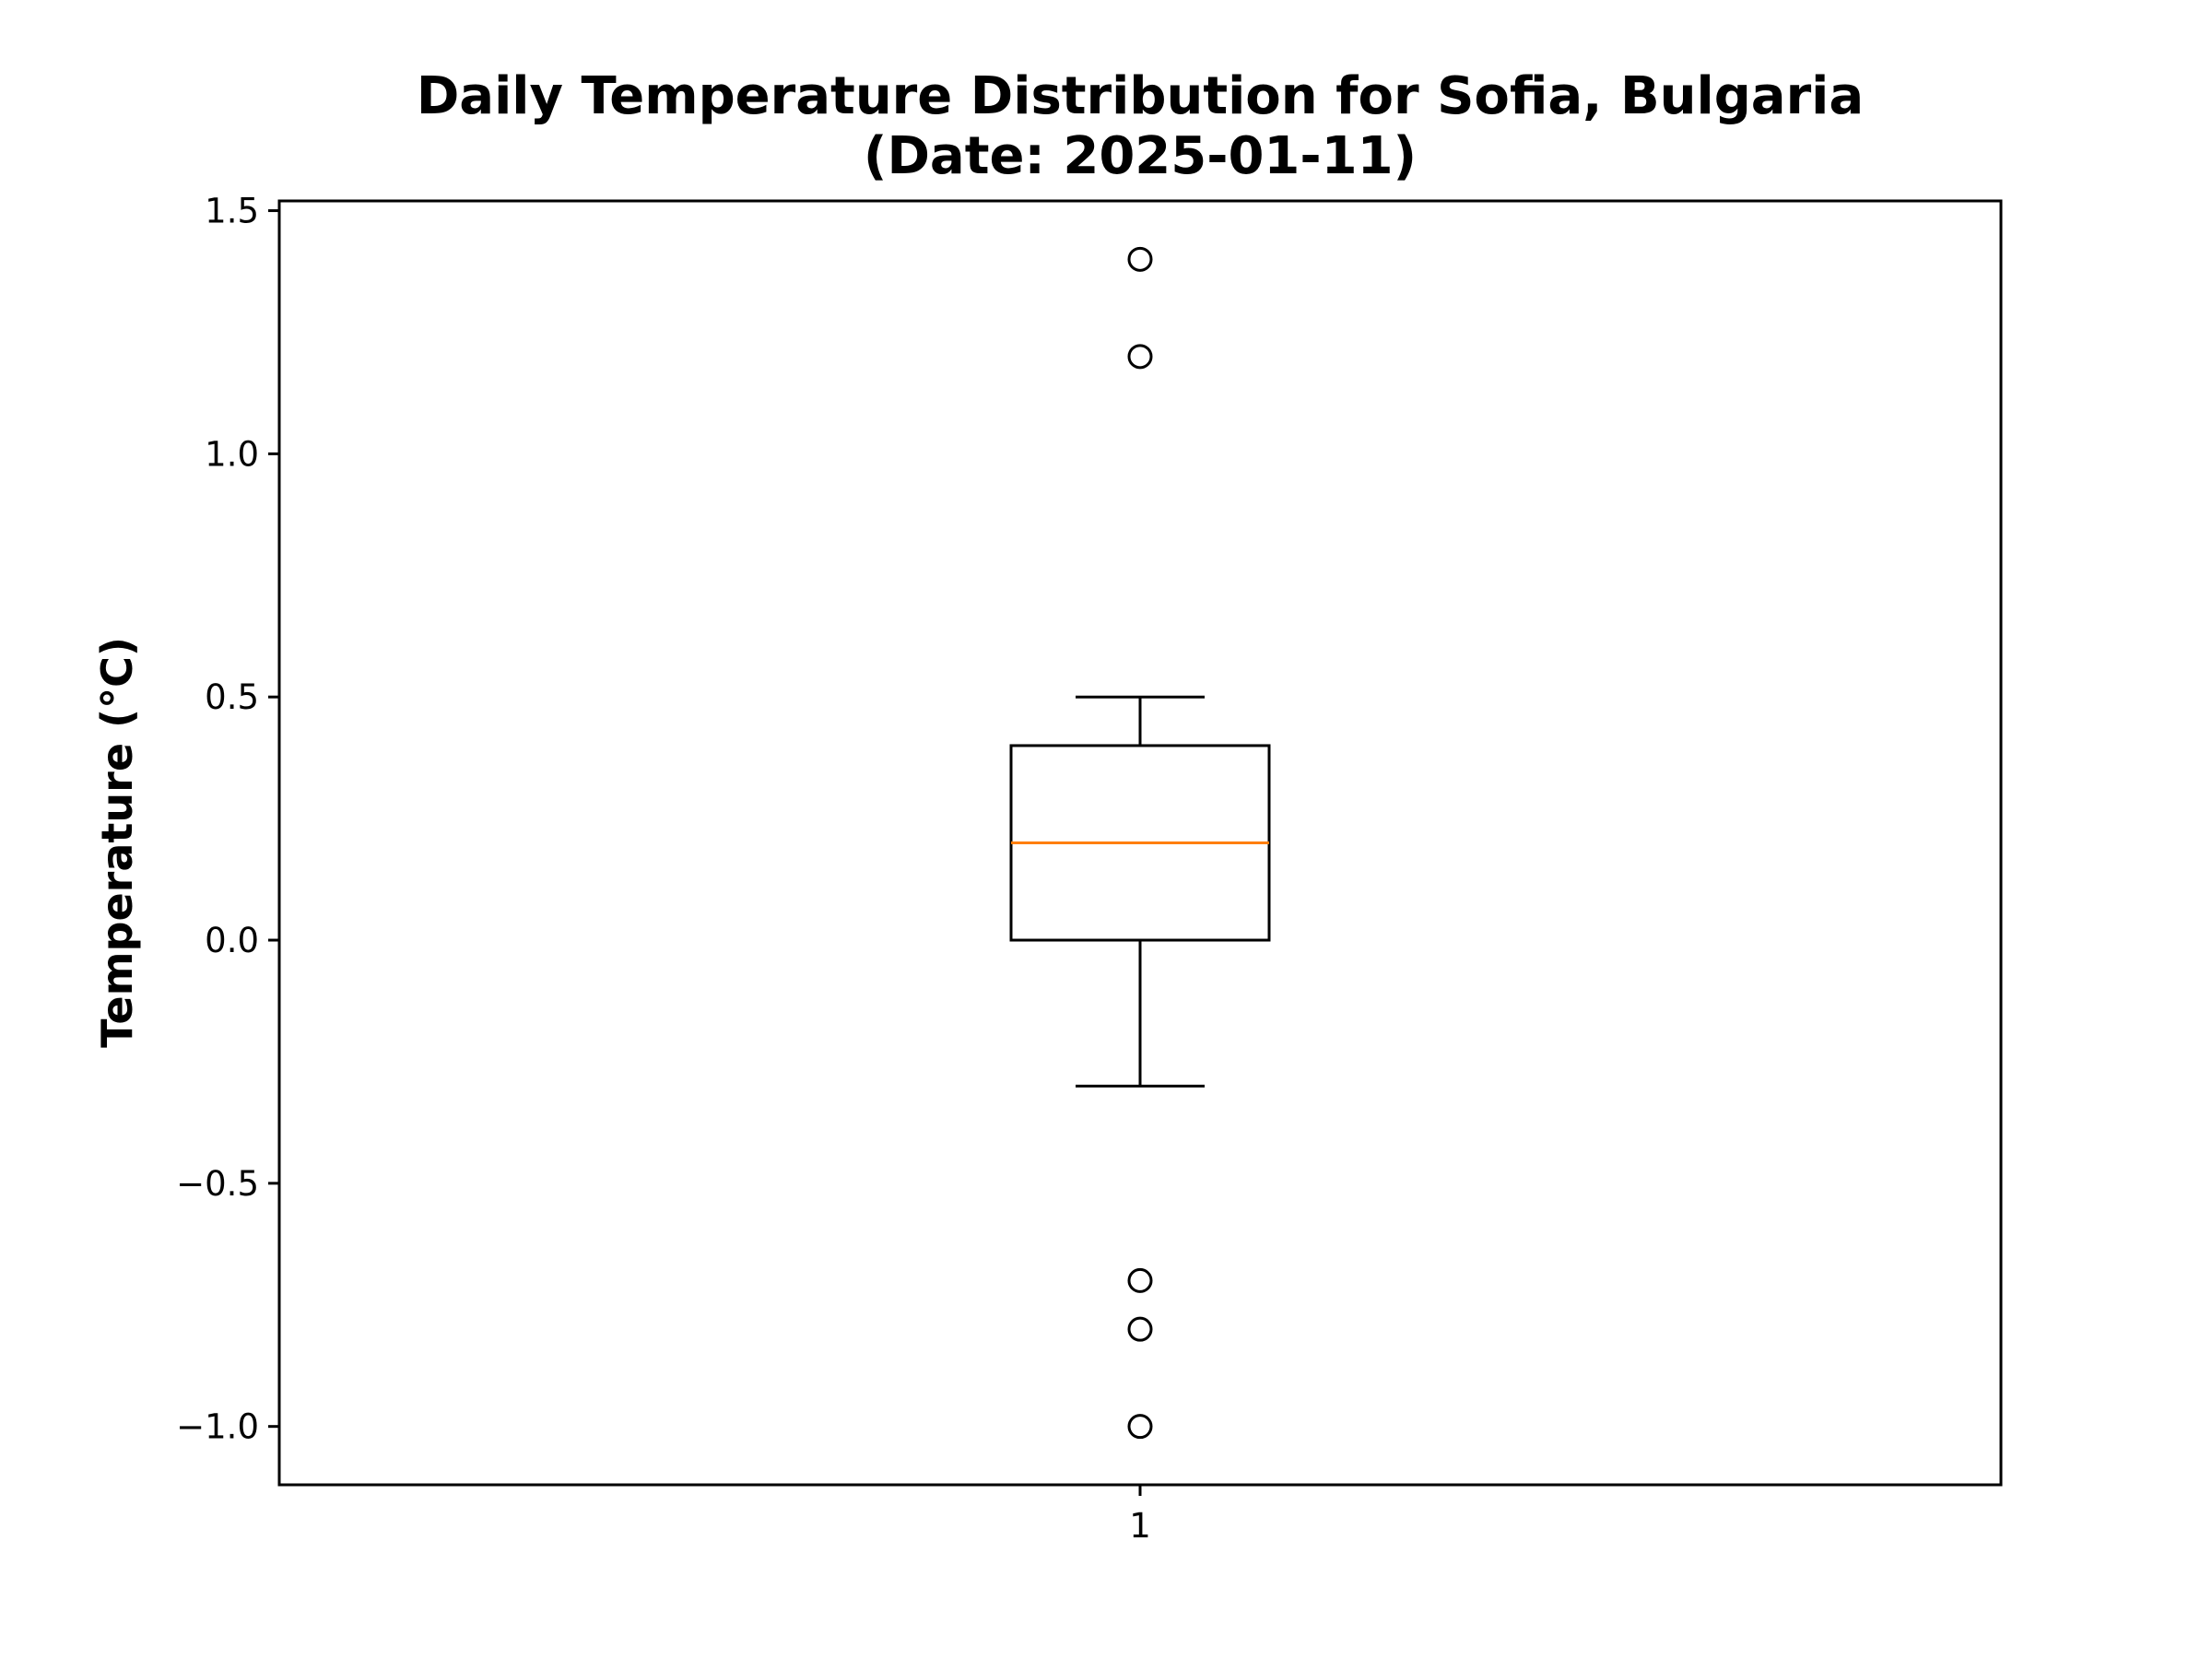  What do you see at coordinates (117, 842) in the screenshot?
I see `y-axis-label: Temperature (°C)` at bounding box center [117, 842].